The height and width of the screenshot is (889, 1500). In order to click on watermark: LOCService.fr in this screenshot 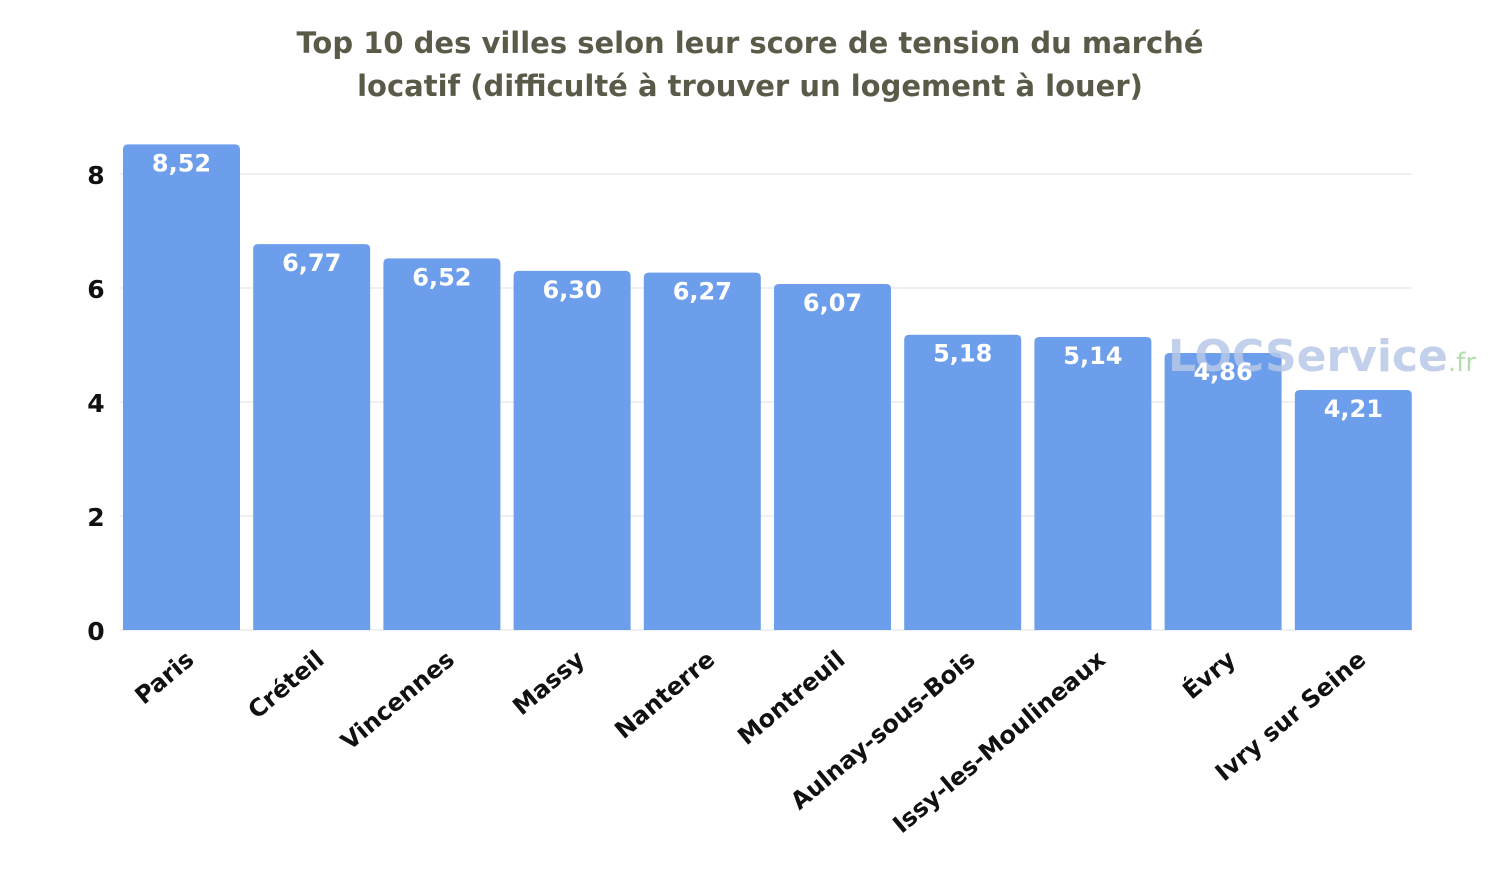, I will do `click(1322, 356)`.